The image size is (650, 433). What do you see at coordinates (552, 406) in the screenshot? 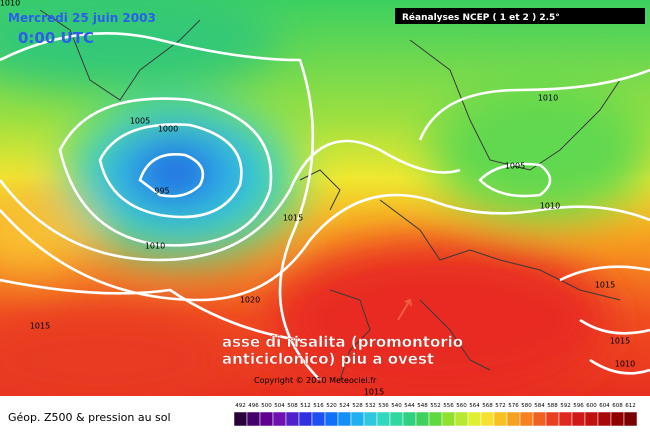
I see `scale-label: 588` at bounding box center [552, 406].